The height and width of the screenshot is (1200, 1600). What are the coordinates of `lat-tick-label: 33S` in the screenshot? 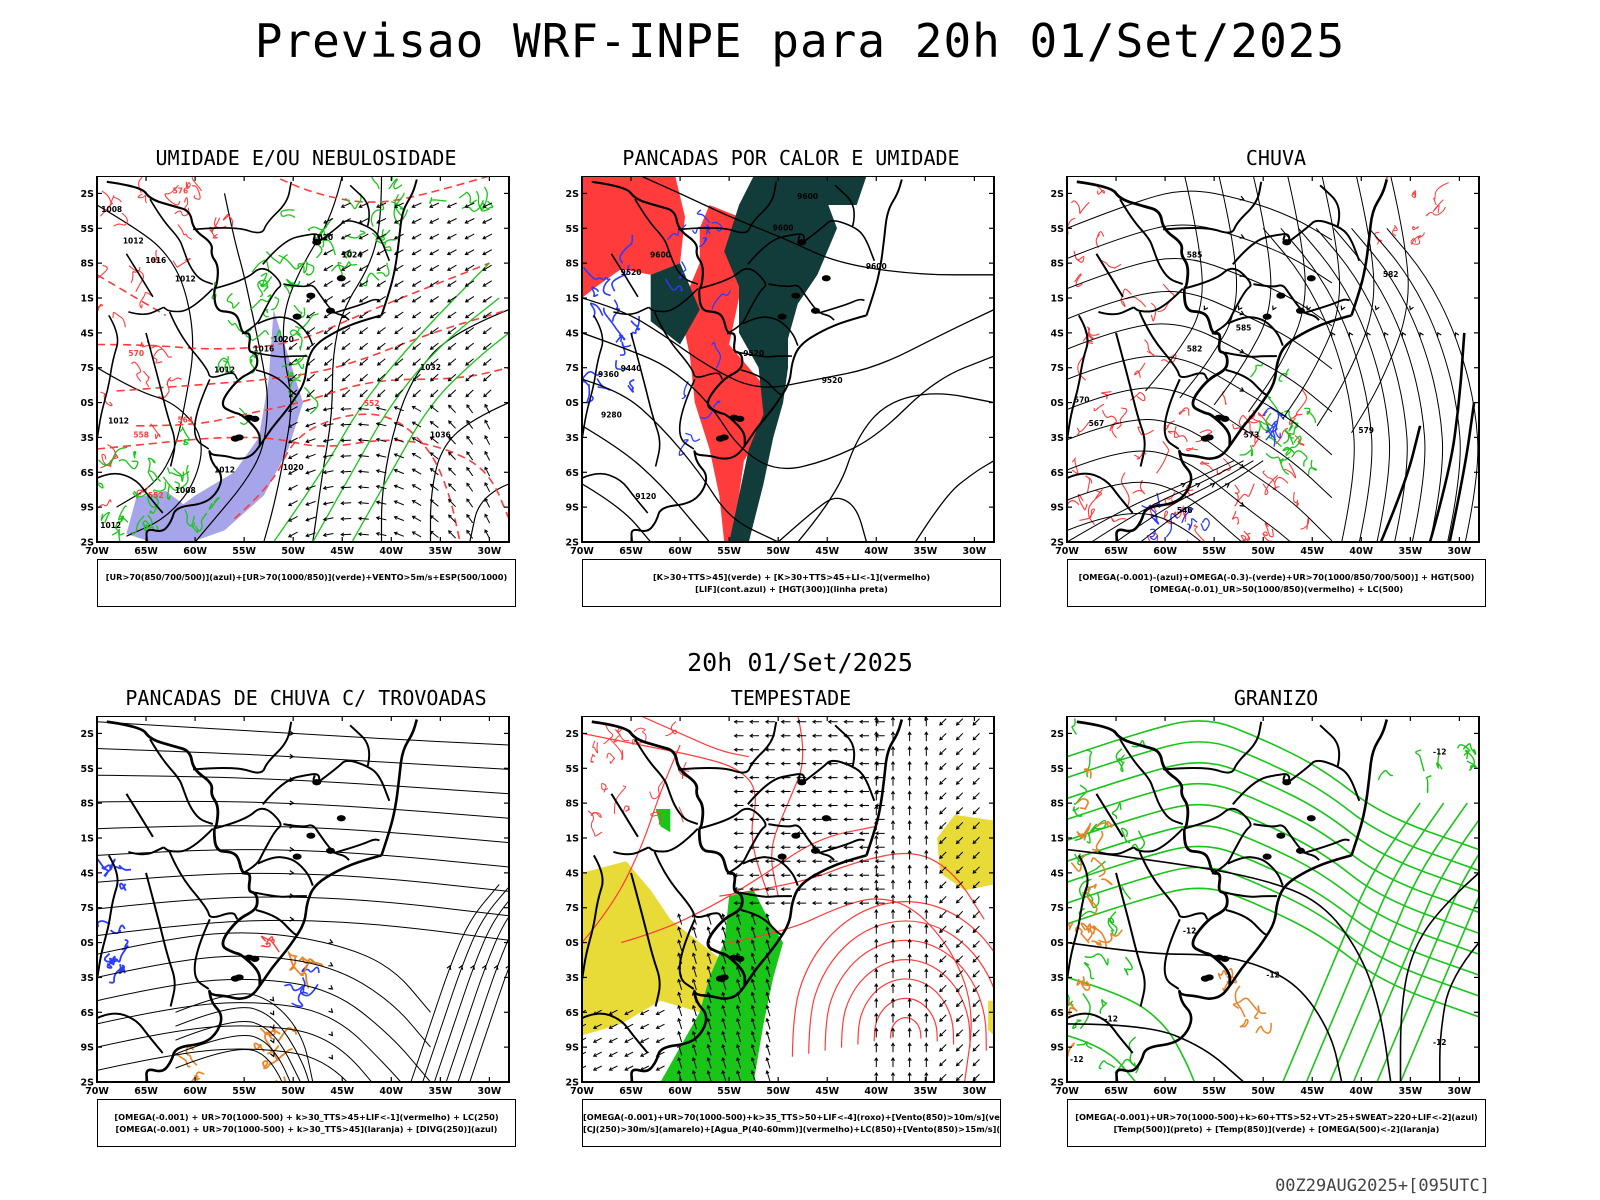 It's located at (572, 978).